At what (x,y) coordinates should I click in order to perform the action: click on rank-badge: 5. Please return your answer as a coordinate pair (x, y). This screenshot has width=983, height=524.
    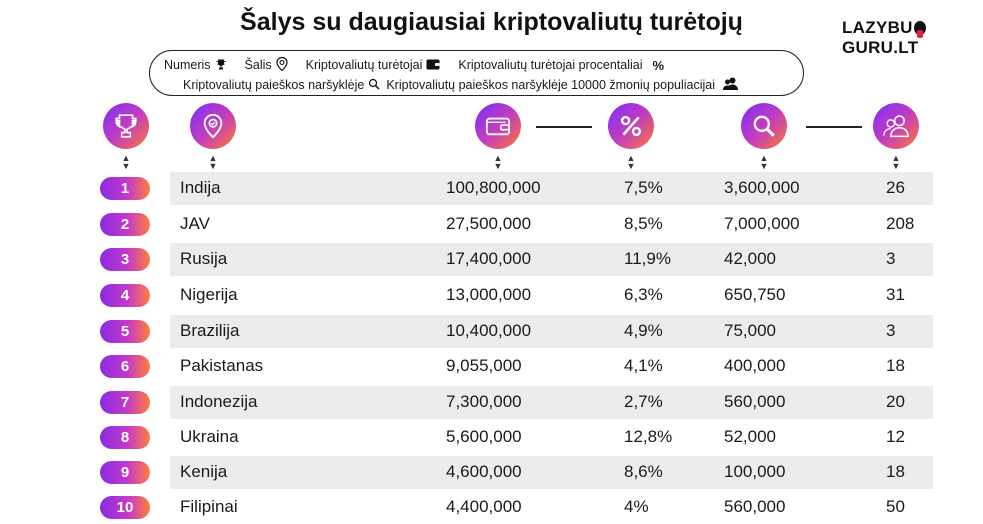
    Looking at the image, I should click on (125, 331).